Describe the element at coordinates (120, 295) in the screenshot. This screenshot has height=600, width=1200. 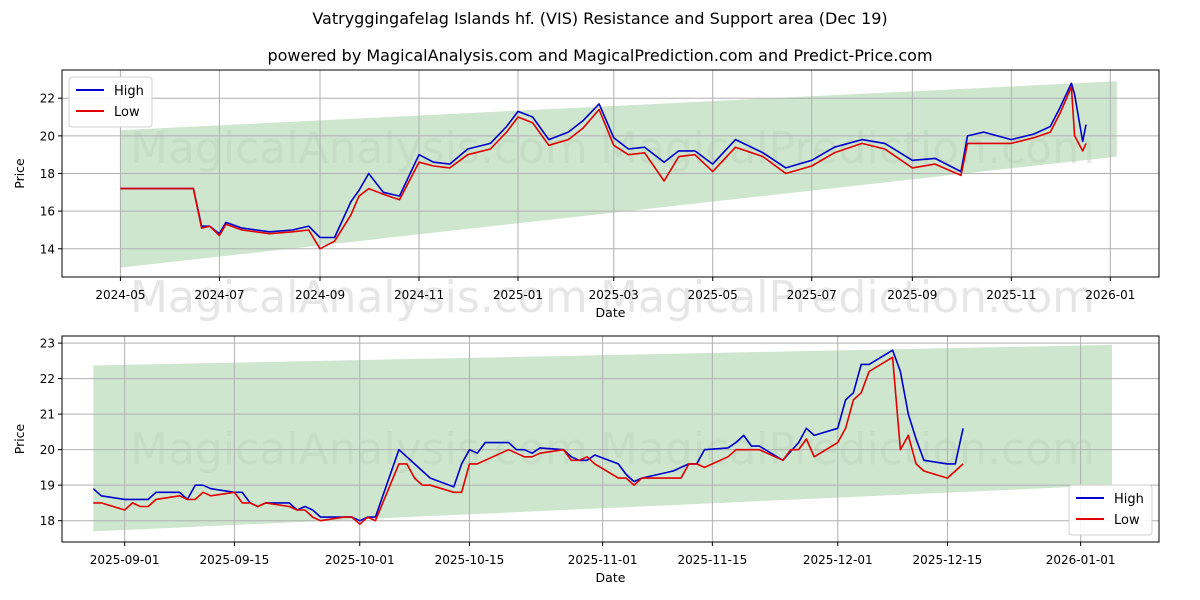
I see `x-tick-label: 2024-05` at that location.